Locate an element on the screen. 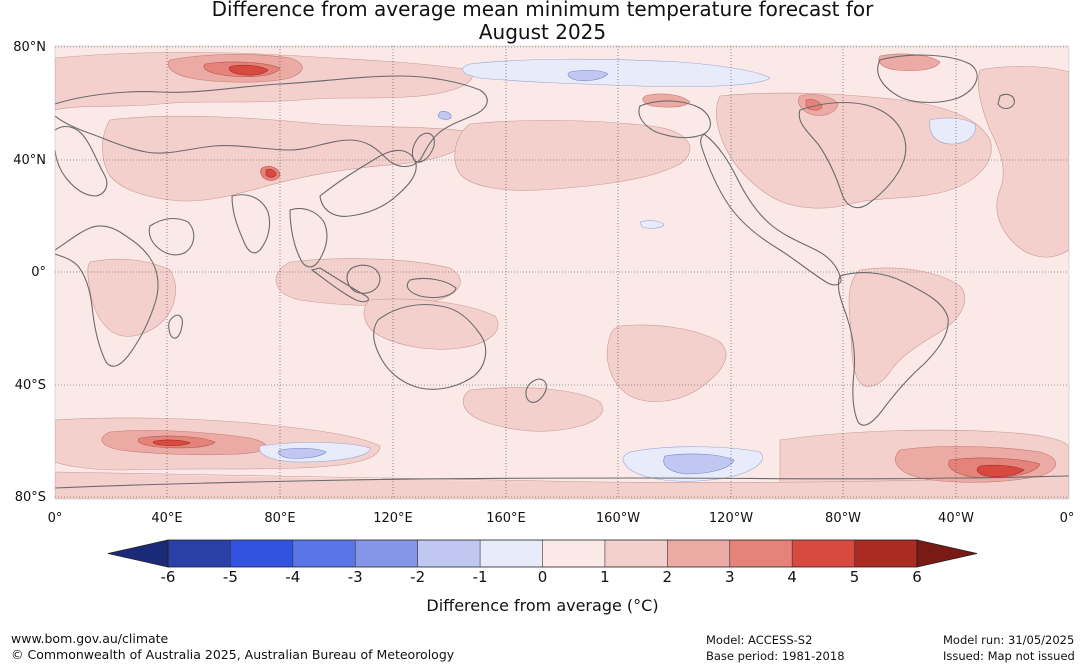 The height and width of the screenshot is (667, 1085). colorbar-tick-label: 5 is located at coordinates (854, 577).